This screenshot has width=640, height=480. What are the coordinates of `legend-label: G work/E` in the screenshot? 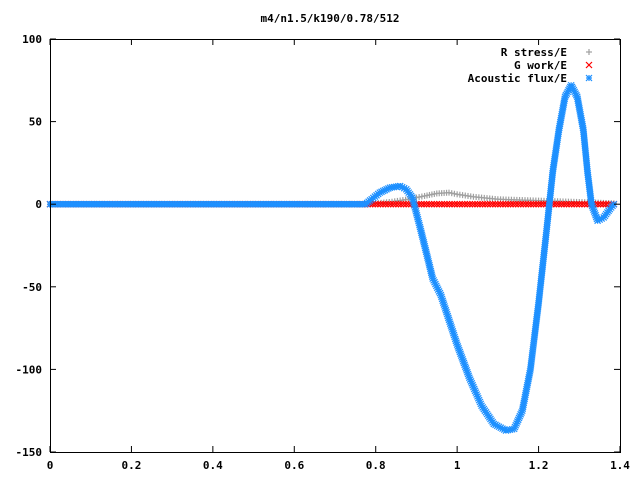 It's located at (540, 65).